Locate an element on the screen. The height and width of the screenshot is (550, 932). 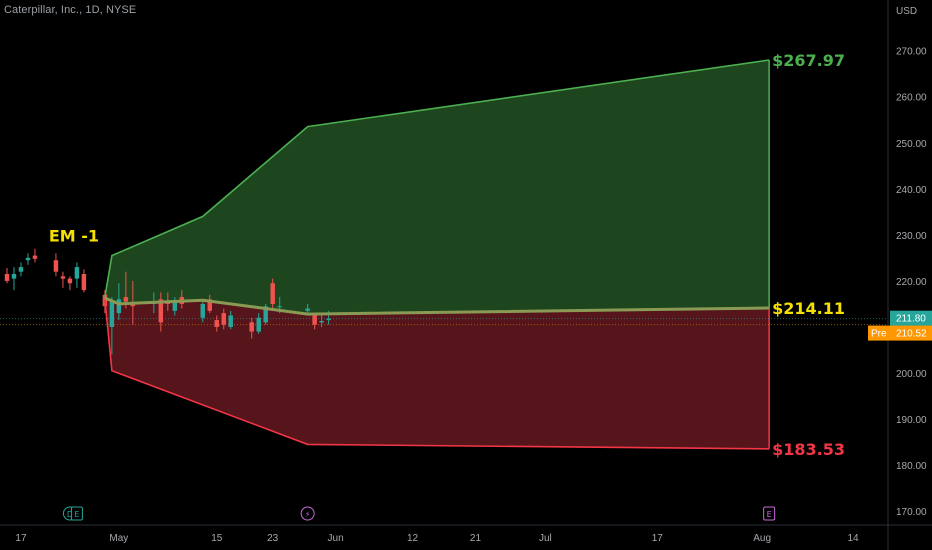
lower-value-label: $183.53 is located at coordinates (808, 449).